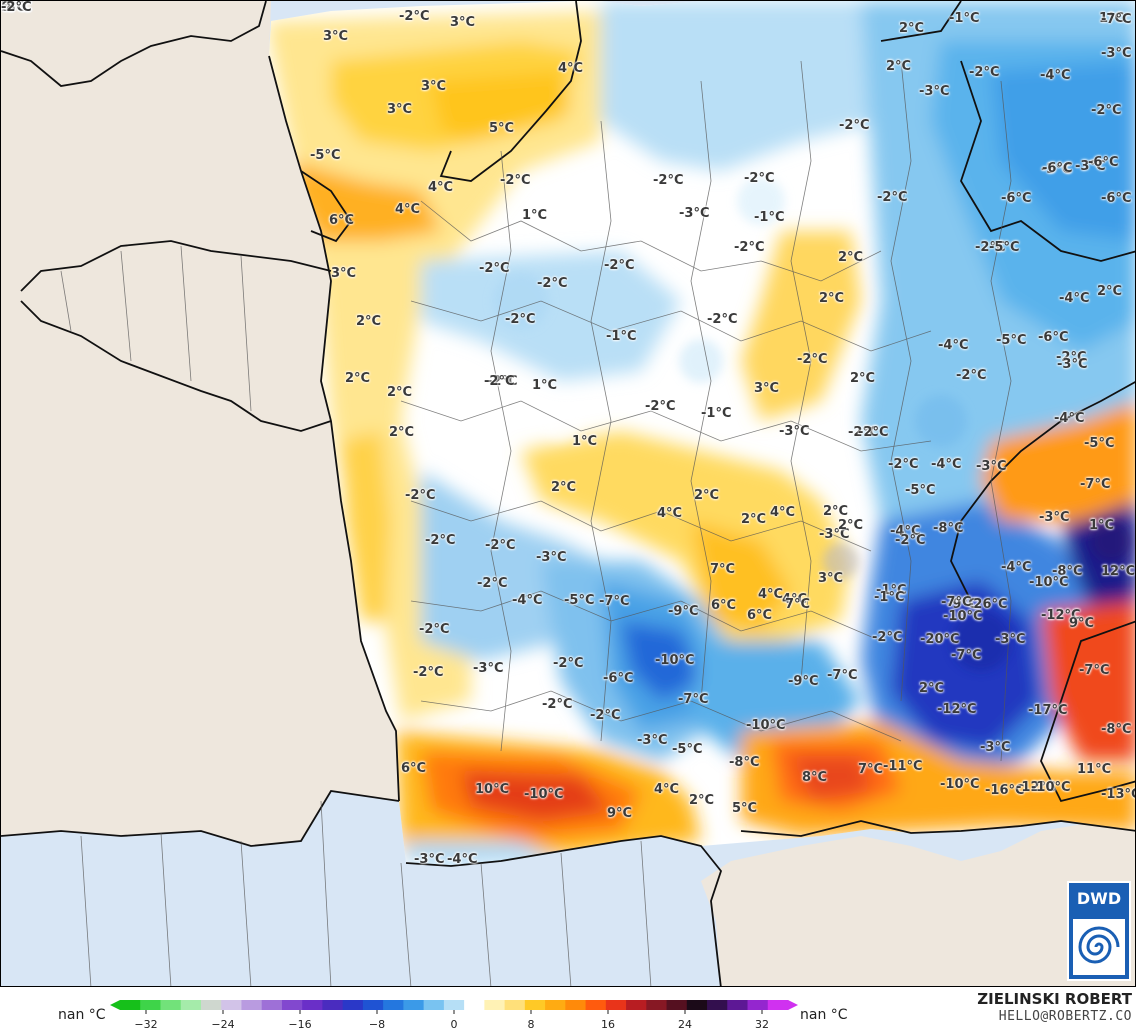  Describe the element at coordinates (903, 766) in the screenshot. I see `temperature-label: -11°C` at that location.